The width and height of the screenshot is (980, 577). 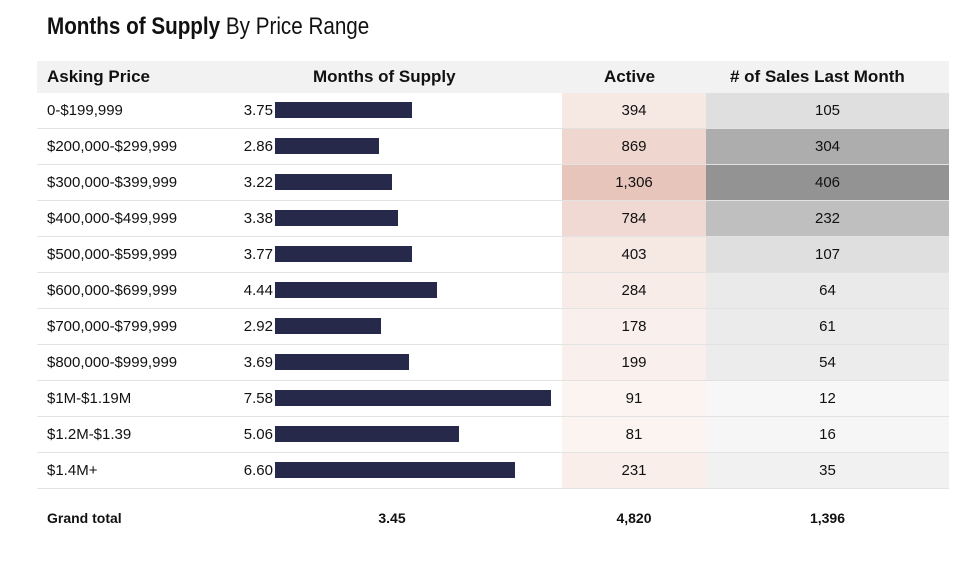 What do you see at coordinates (827, 470) in the screenshot?
I see `sales-cell: 35` at bounding box center [827, 470].